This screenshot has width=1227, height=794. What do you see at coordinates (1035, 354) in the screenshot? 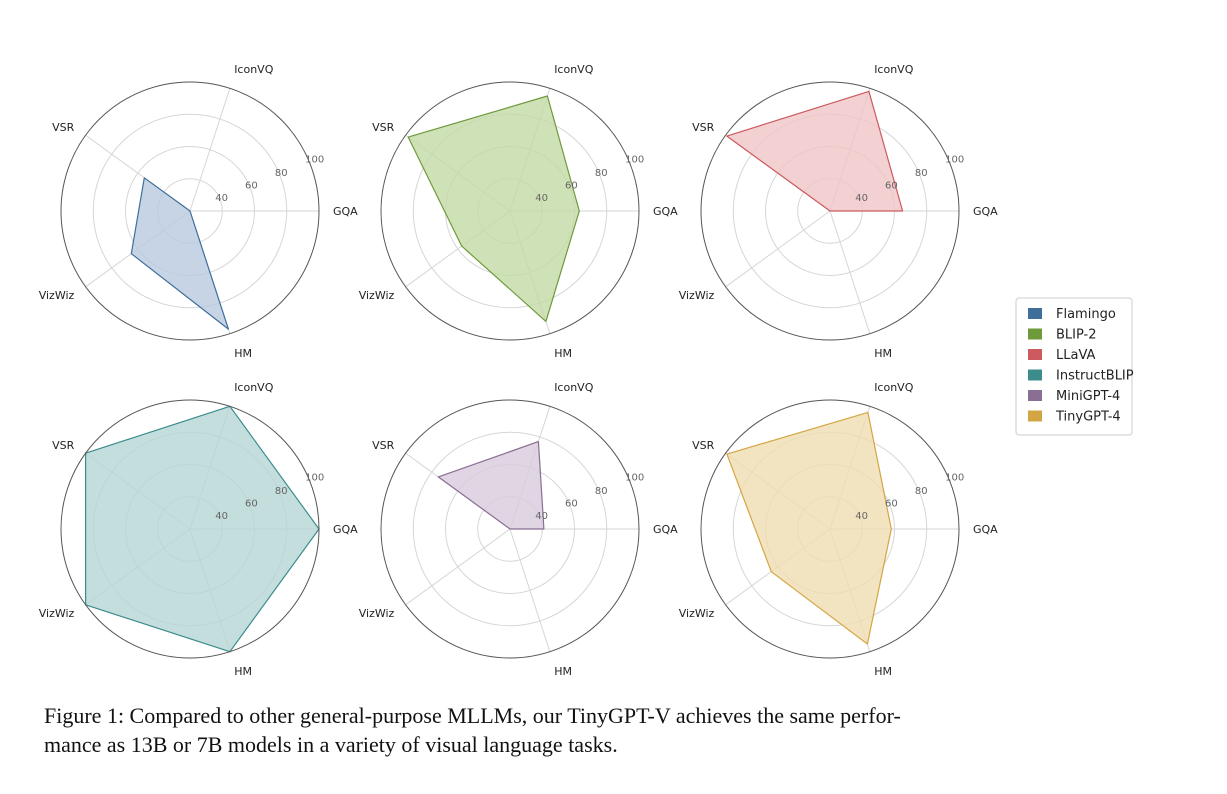
I see `legend-swatch-llava` at bounding box center [1035, 354].